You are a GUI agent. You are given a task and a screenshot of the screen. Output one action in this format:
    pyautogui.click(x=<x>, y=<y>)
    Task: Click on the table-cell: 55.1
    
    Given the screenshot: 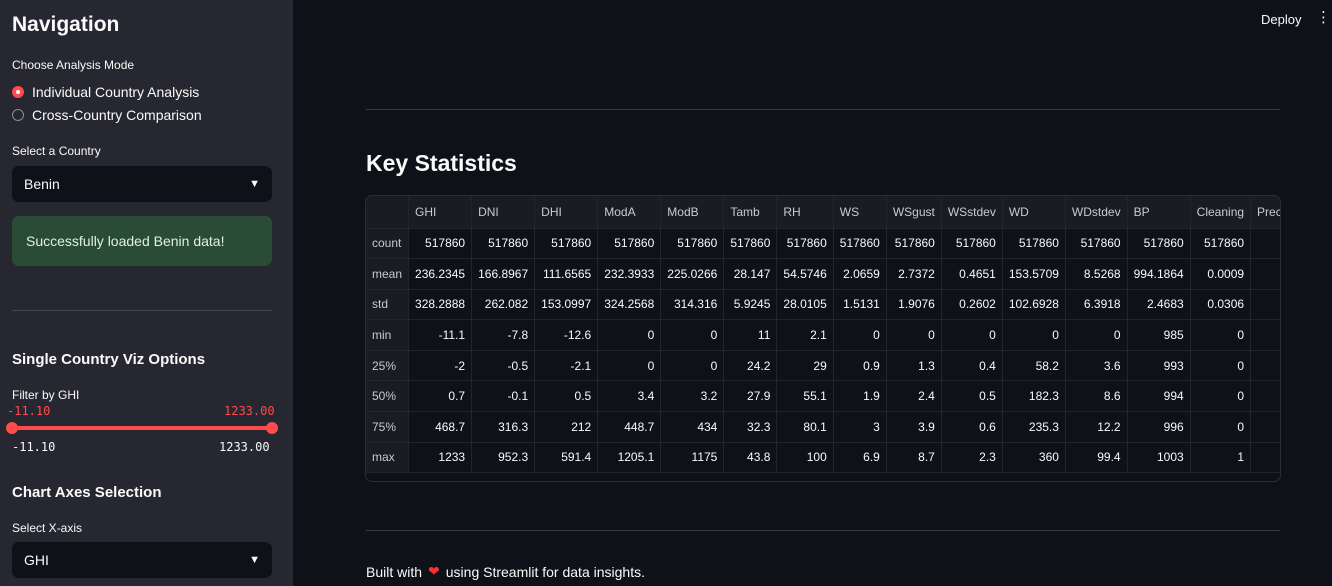 What is the action you would take?
    pyautogui.click(x=805, y=396)
    